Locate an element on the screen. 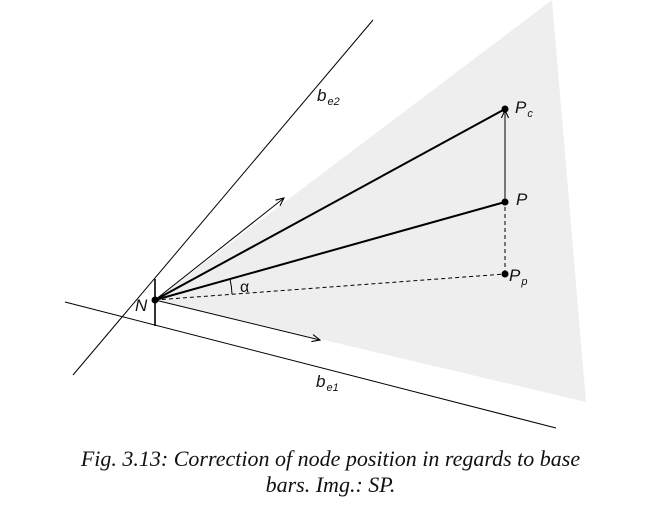 This screenshot has width=661, height=524. label-be1: be1 is located at coordinates (327, 383).